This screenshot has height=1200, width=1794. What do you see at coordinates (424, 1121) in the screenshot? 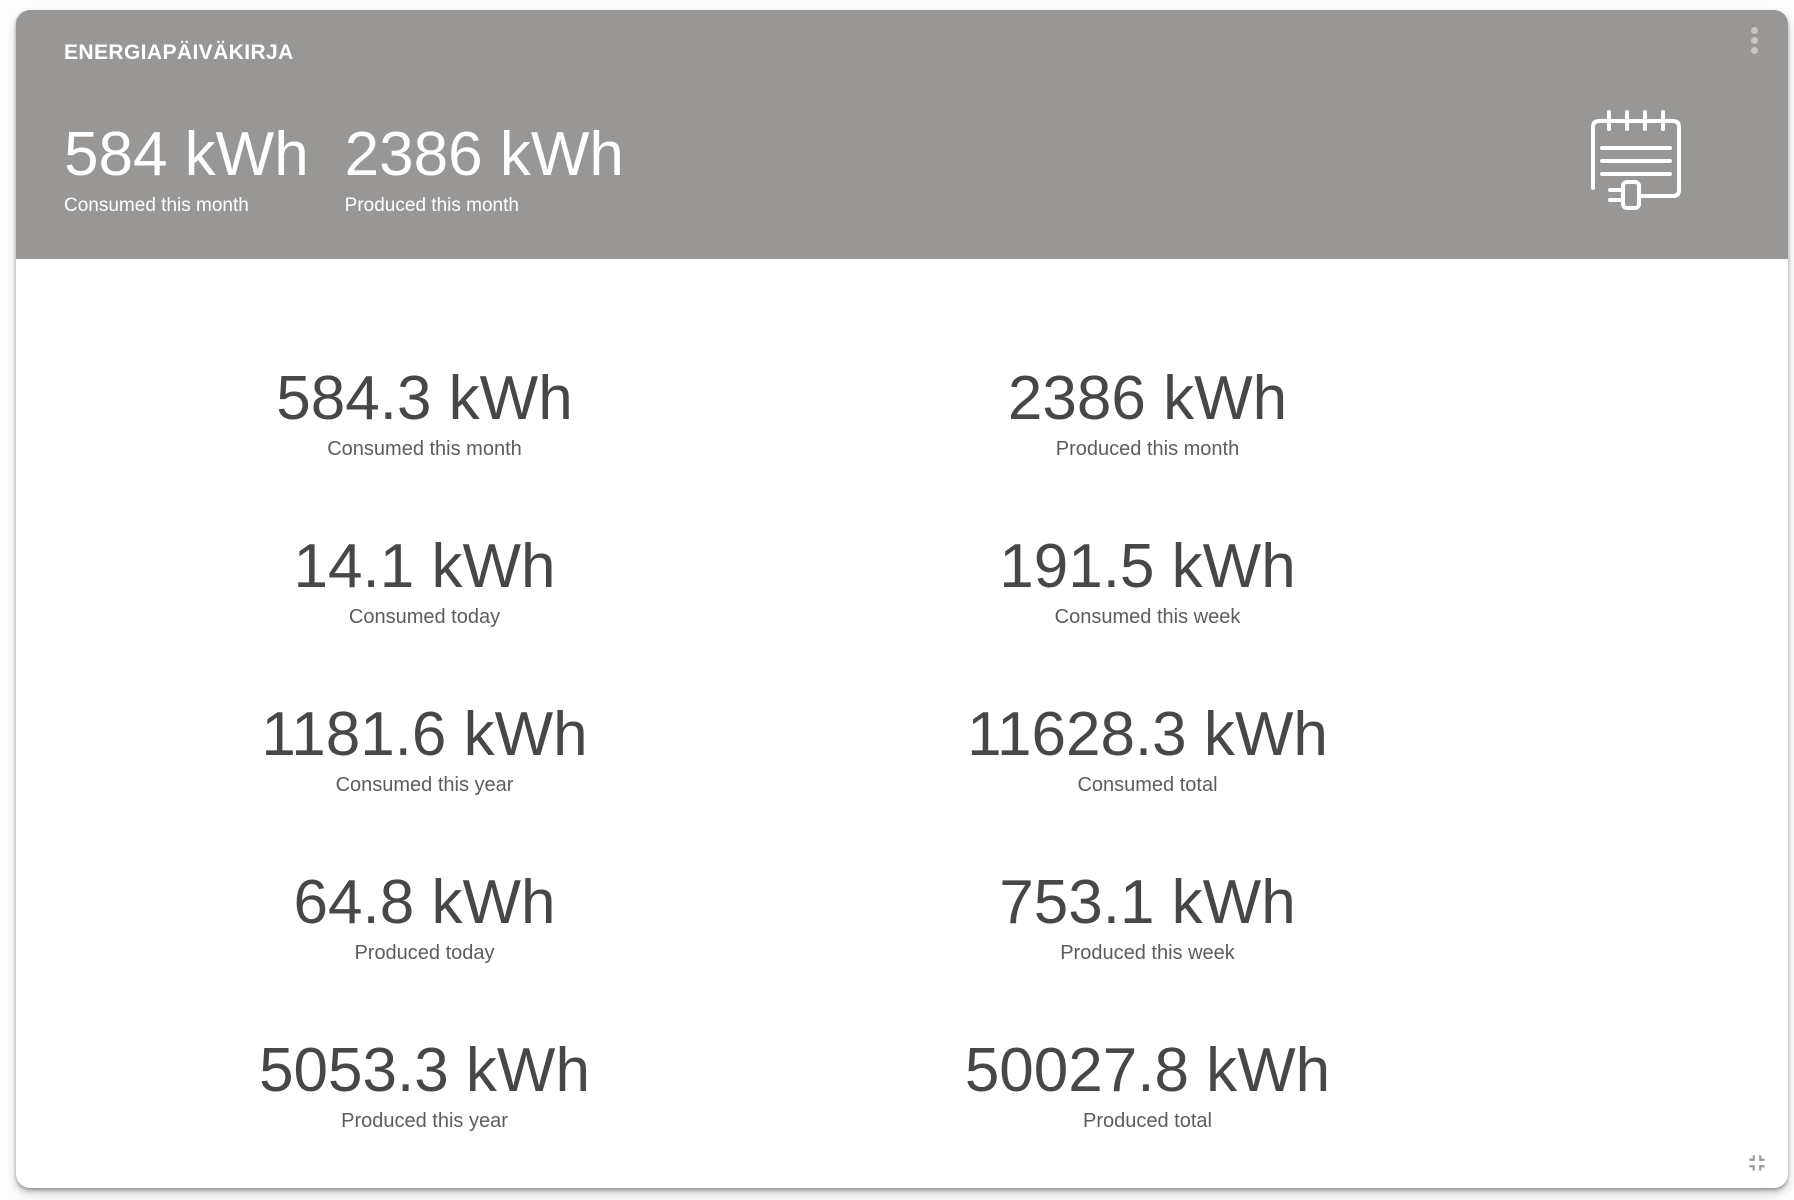
I see `stat-label: Produced this year` at bounding box center [424, 1121].